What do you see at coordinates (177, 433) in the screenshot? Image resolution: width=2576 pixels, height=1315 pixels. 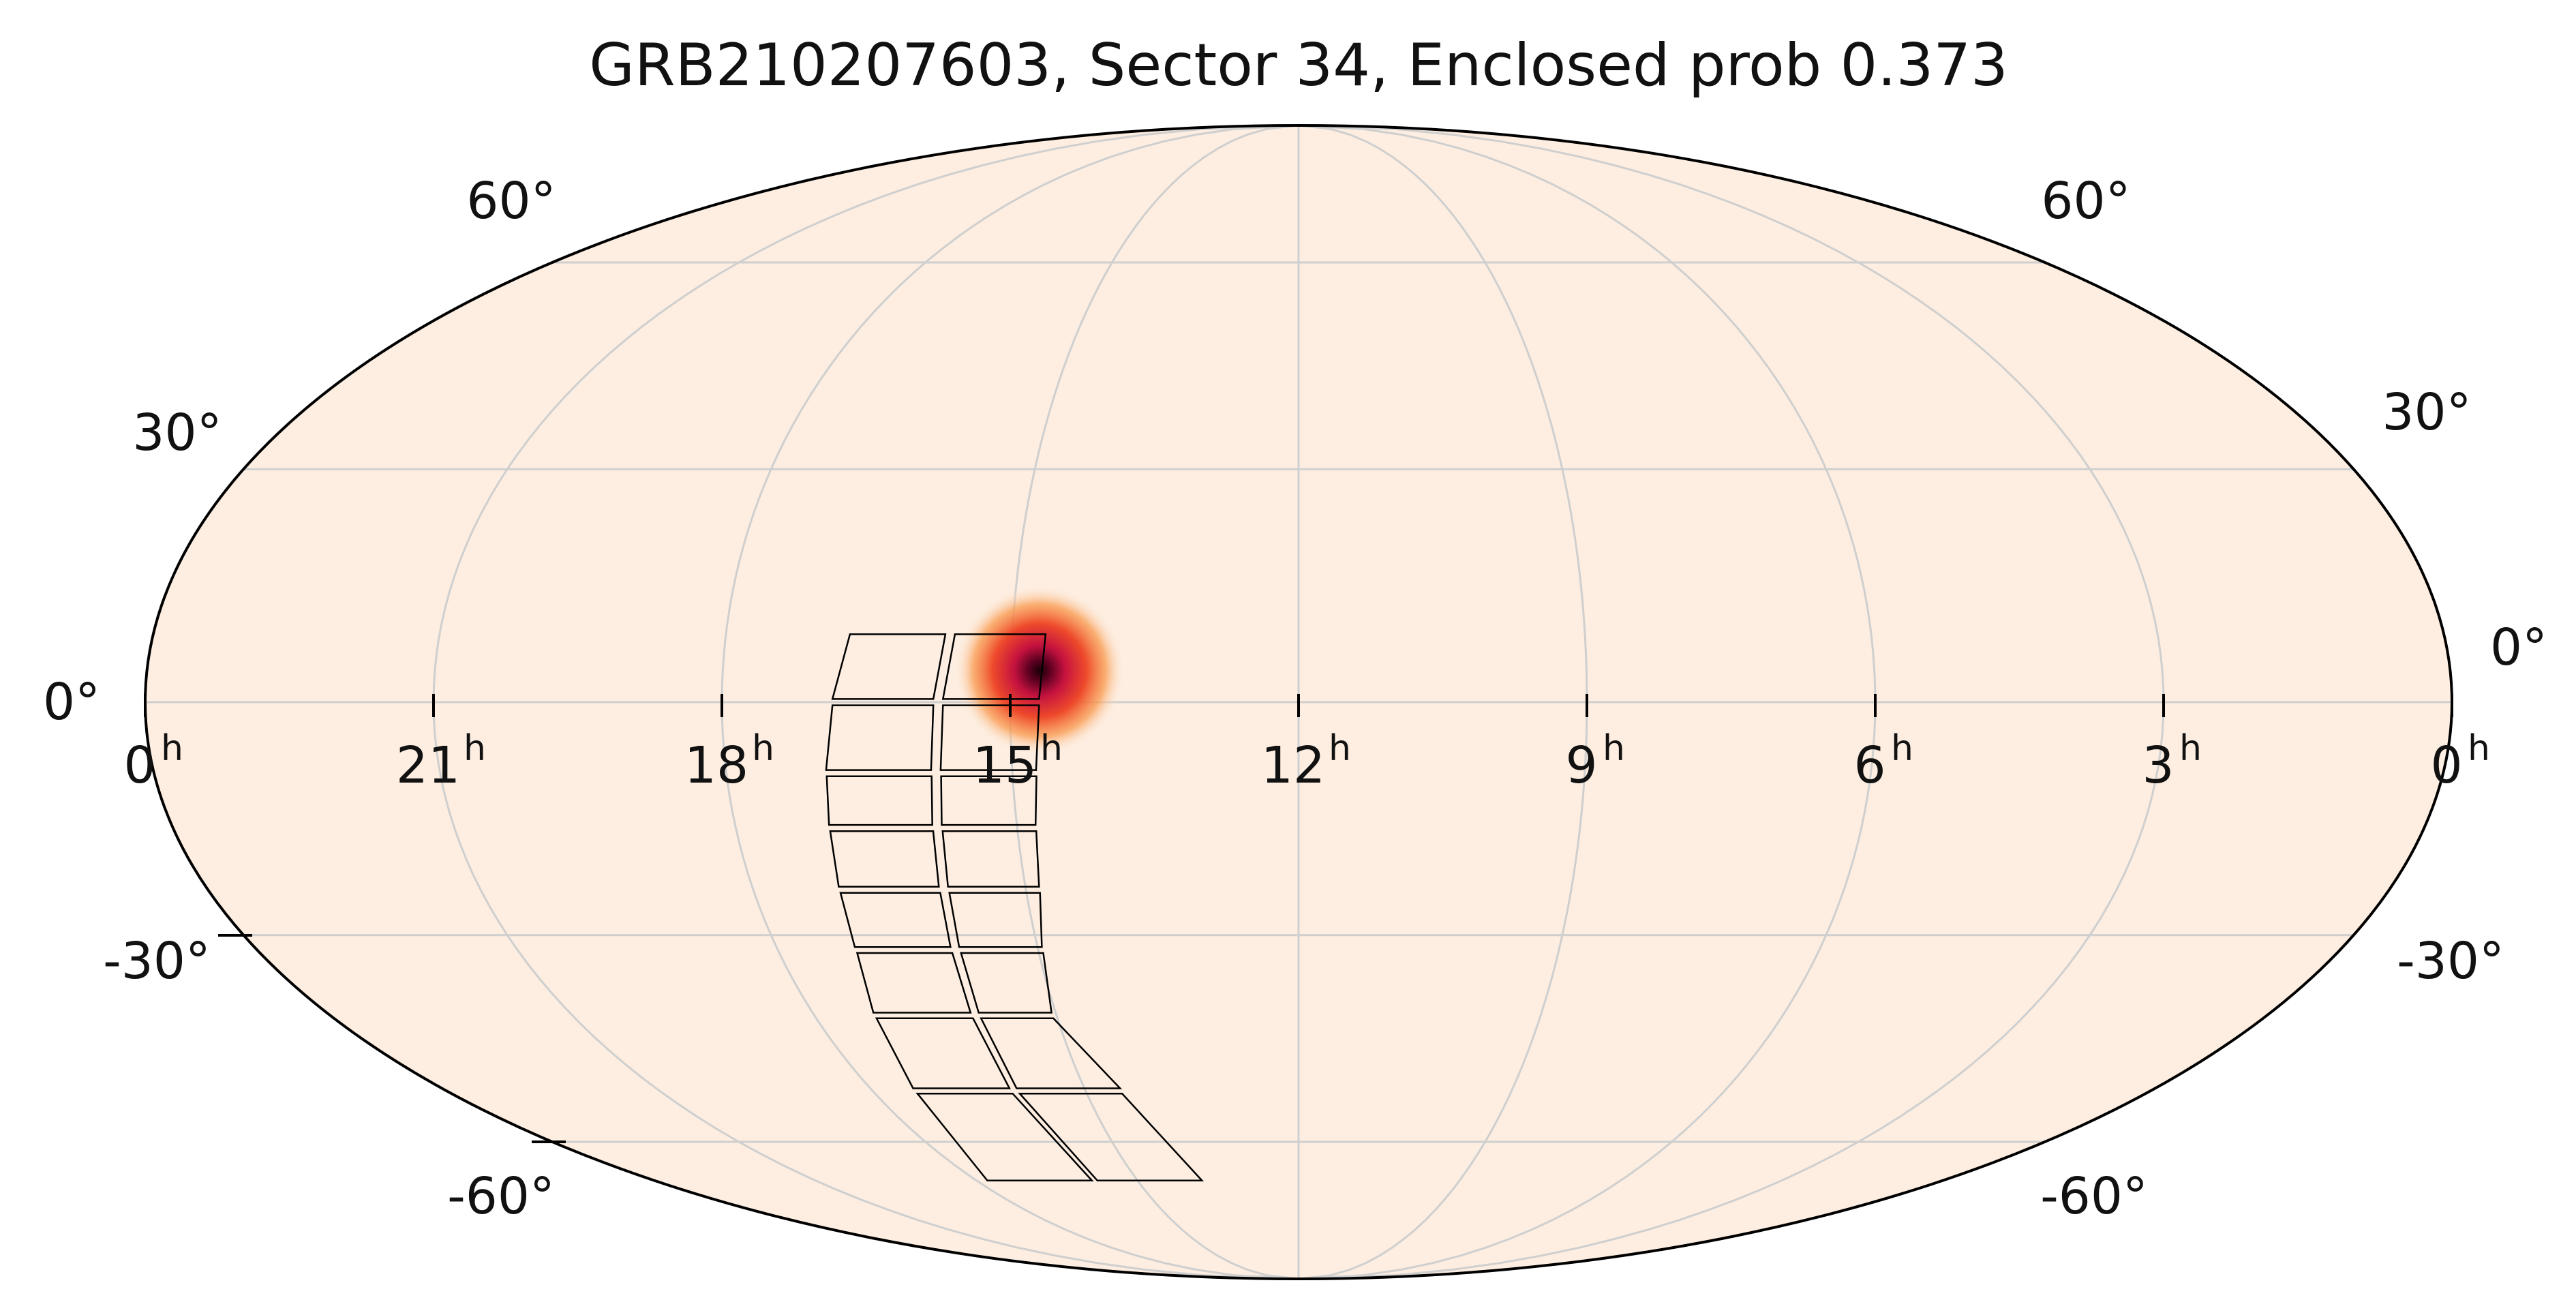 I see `dec-label-left: 30°` at bounding box center [177, 433].